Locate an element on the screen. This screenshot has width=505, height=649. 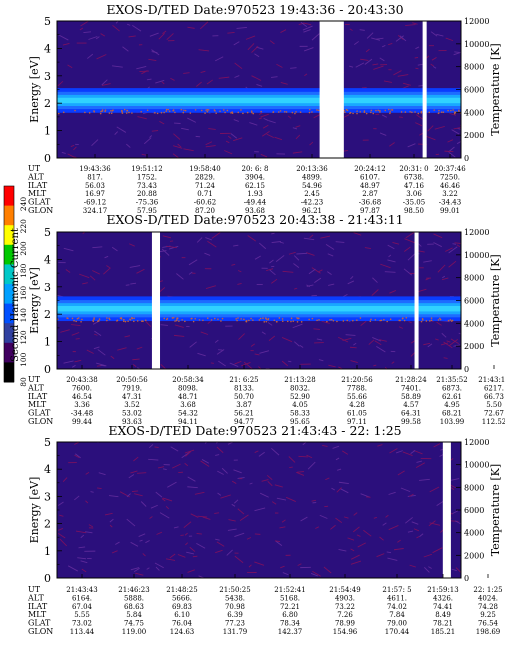
orbit-value: 3.22 is located at coordinates (450, 194).